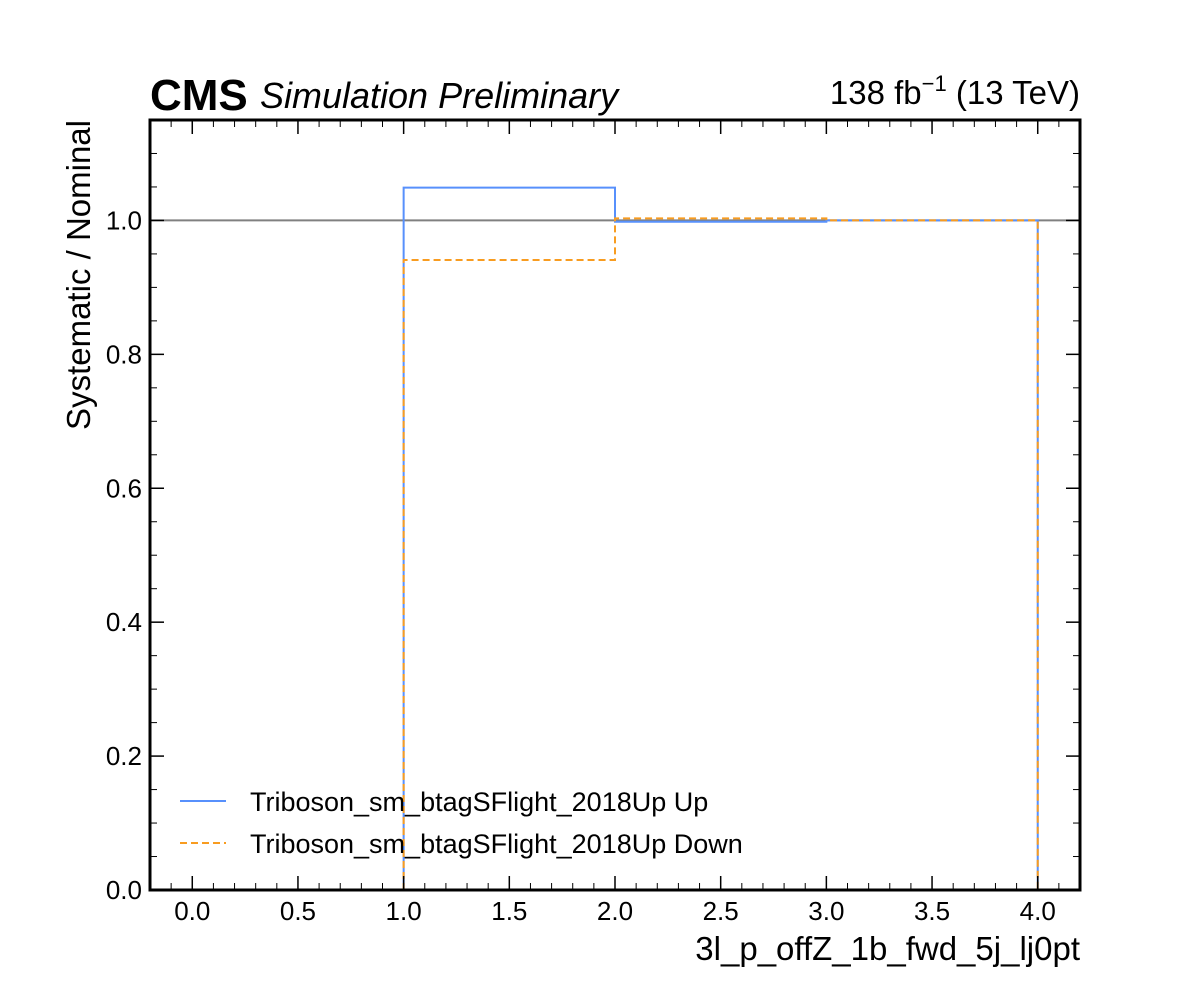  Describe the element at coordinates (192, 911) in the screenshot. I see `x-tick-label: 0.0` at that location.